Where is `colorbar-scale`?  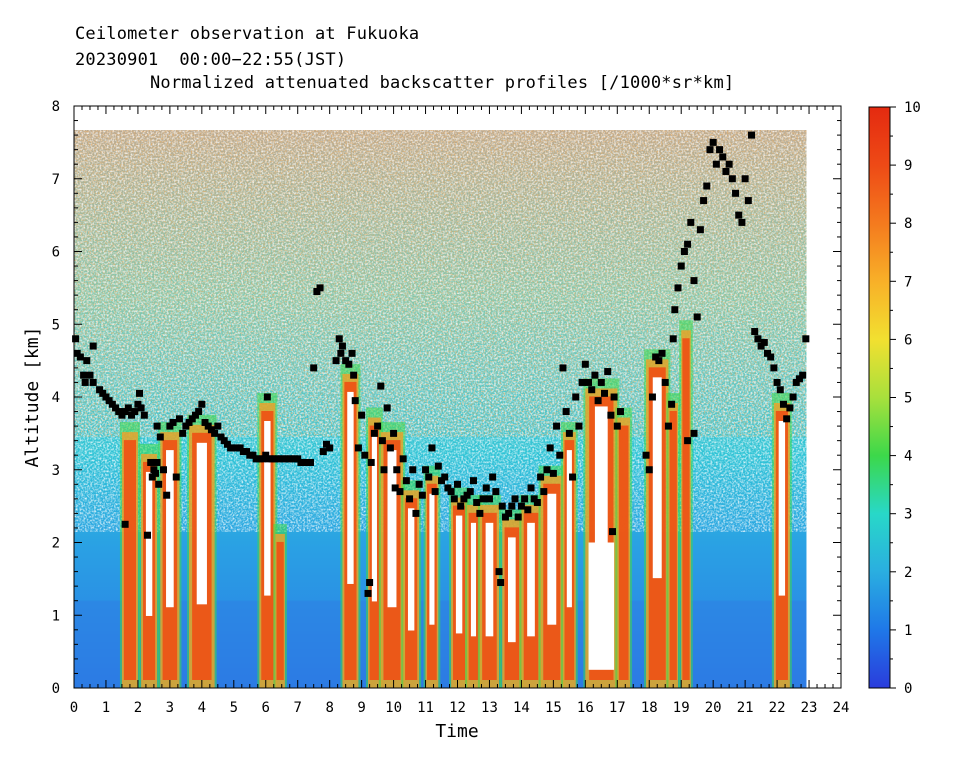
colorbar-scale is located at coordinates (879, 397).